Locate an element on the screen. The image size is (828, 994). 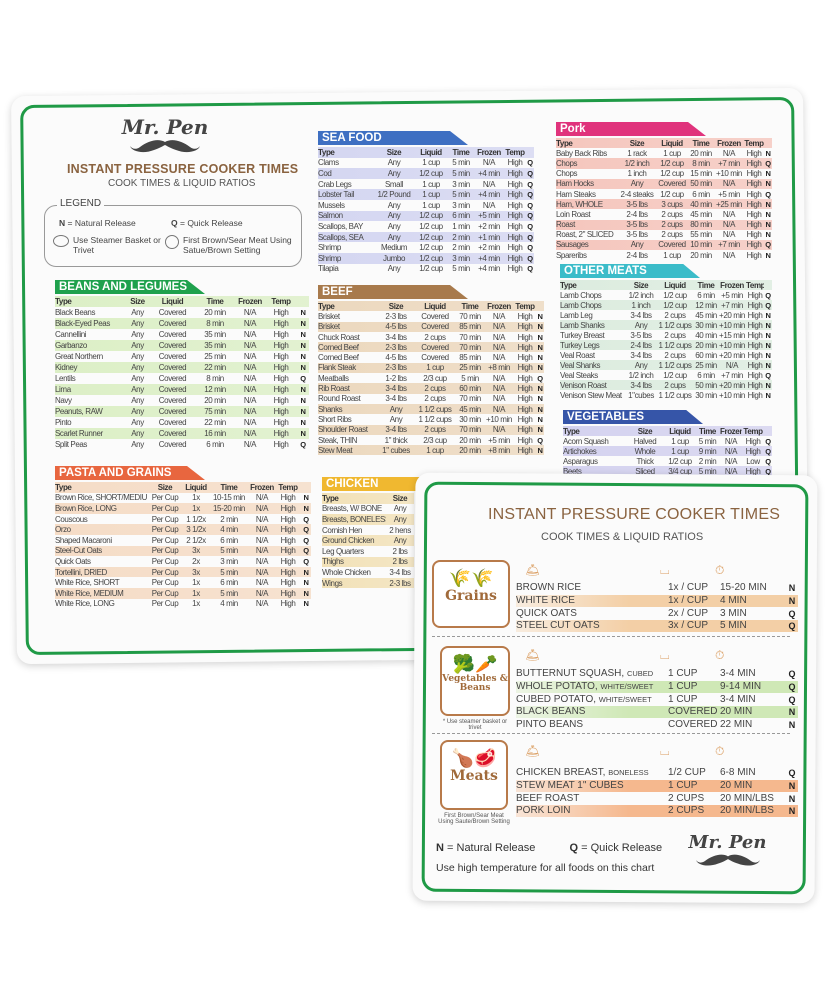
cell: 1 1/2 cups is located at coordinates (675, 325).